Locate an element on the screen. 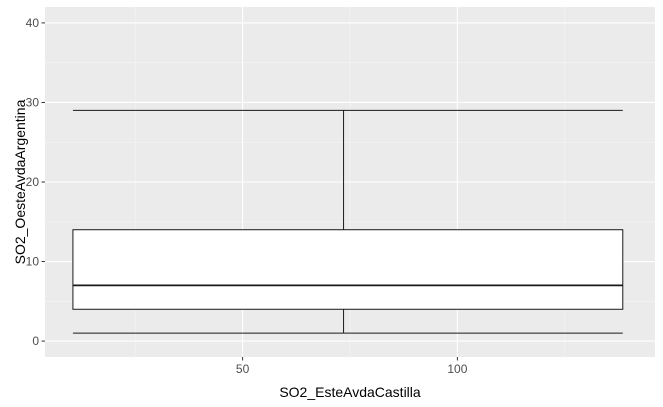 The image size is (663, 407). y-tick-label: 10 is located at coordinates (33, 262).